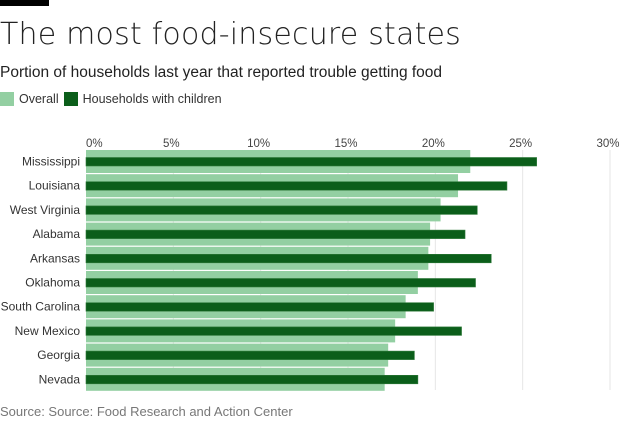 Image resolution: width=620 pixels, height=421 pixels. Describe the element at coordinates (94, 144) in the screenshot. I see `x-tick-label: 0%` at that location.